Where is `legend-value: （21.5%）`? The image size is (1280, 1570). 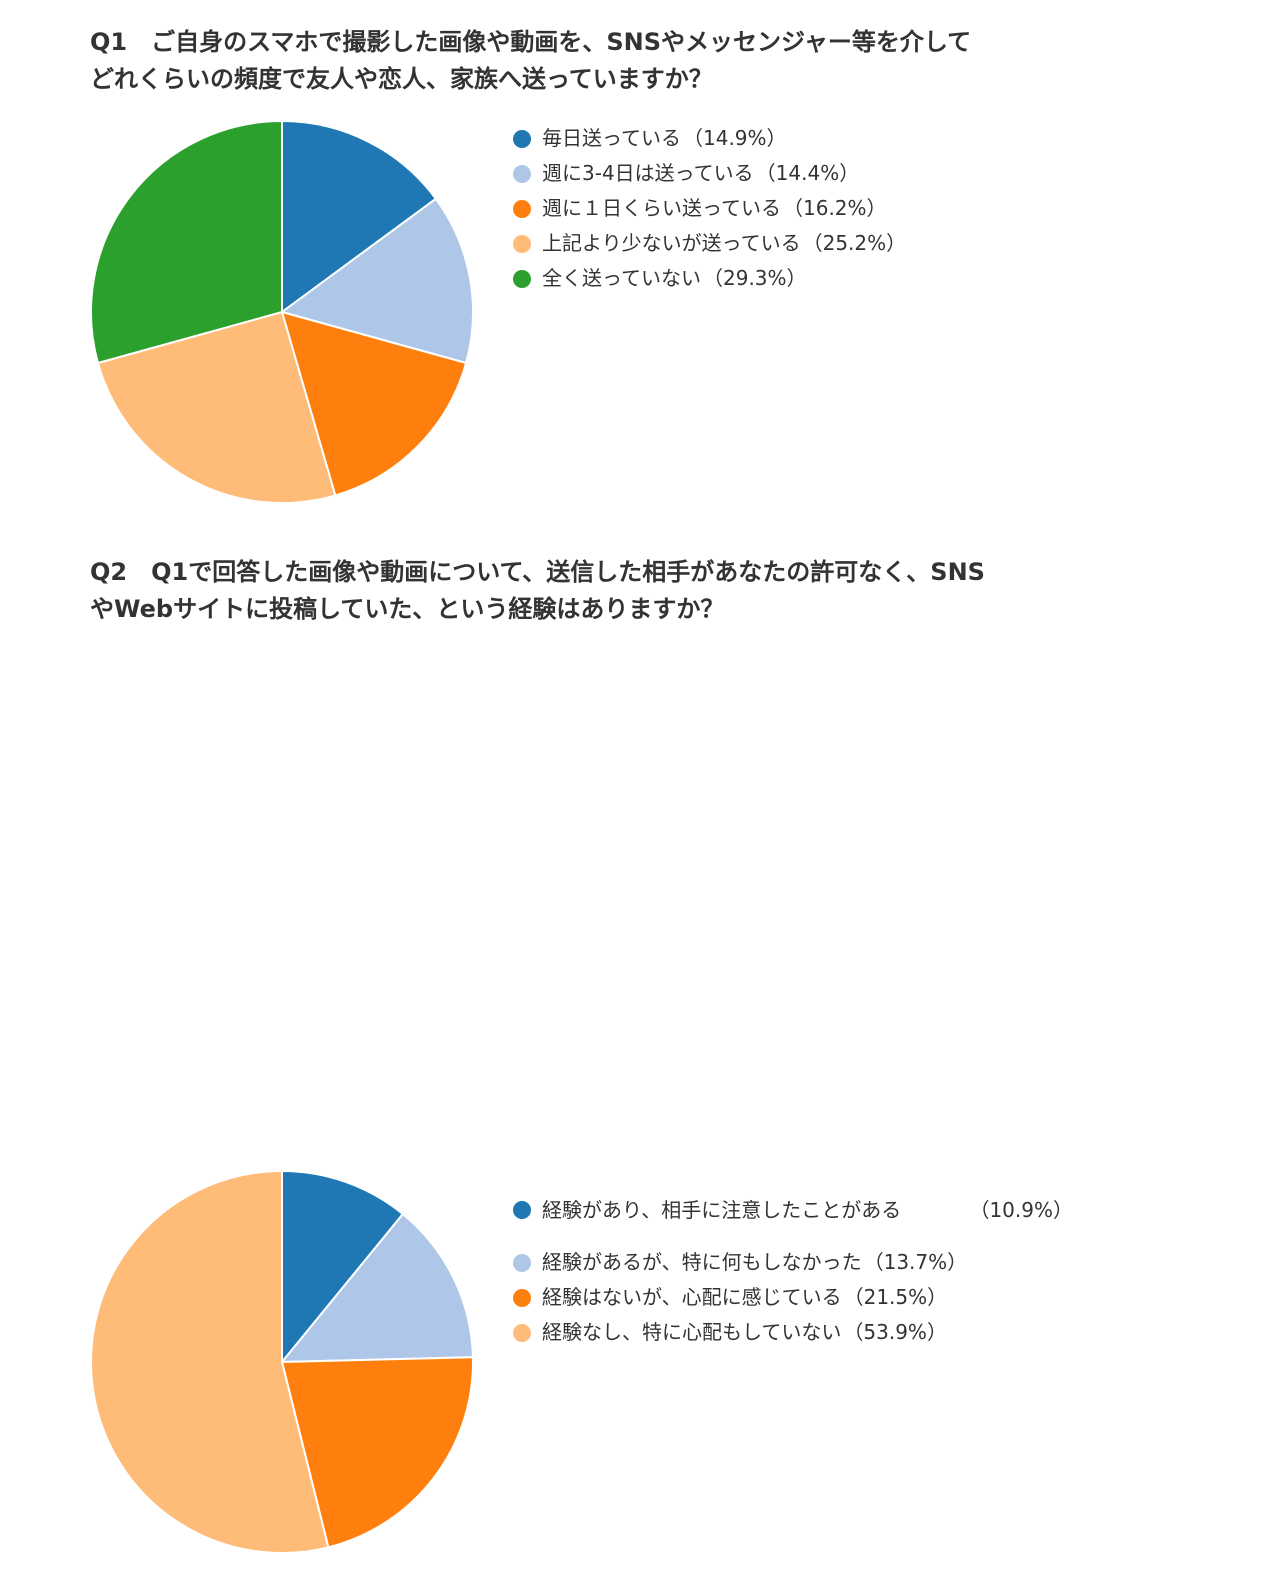
legend-value: （21.5%） is located at coordinates (896, 1297).